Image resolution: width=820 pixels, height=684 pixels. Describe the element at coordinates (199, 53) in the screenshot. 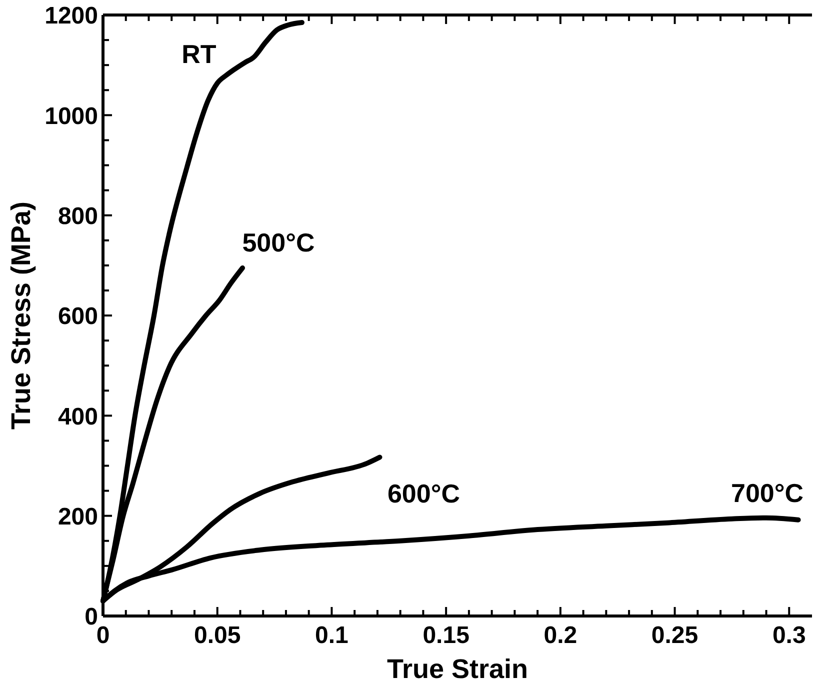

I see `legend-label: RT` at that location.